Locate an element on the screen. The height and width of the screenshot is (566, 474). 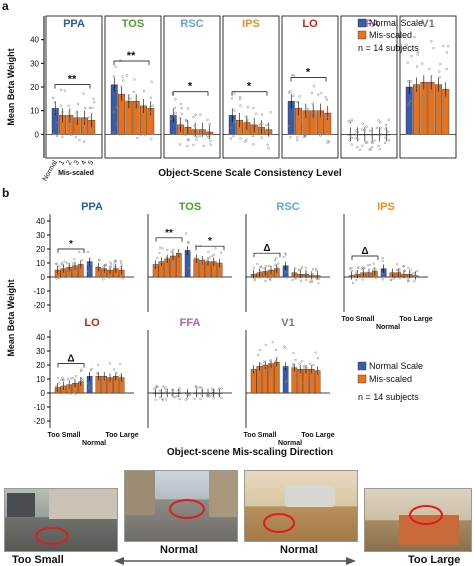
subplot-frame is located at coordinates (251, 87).